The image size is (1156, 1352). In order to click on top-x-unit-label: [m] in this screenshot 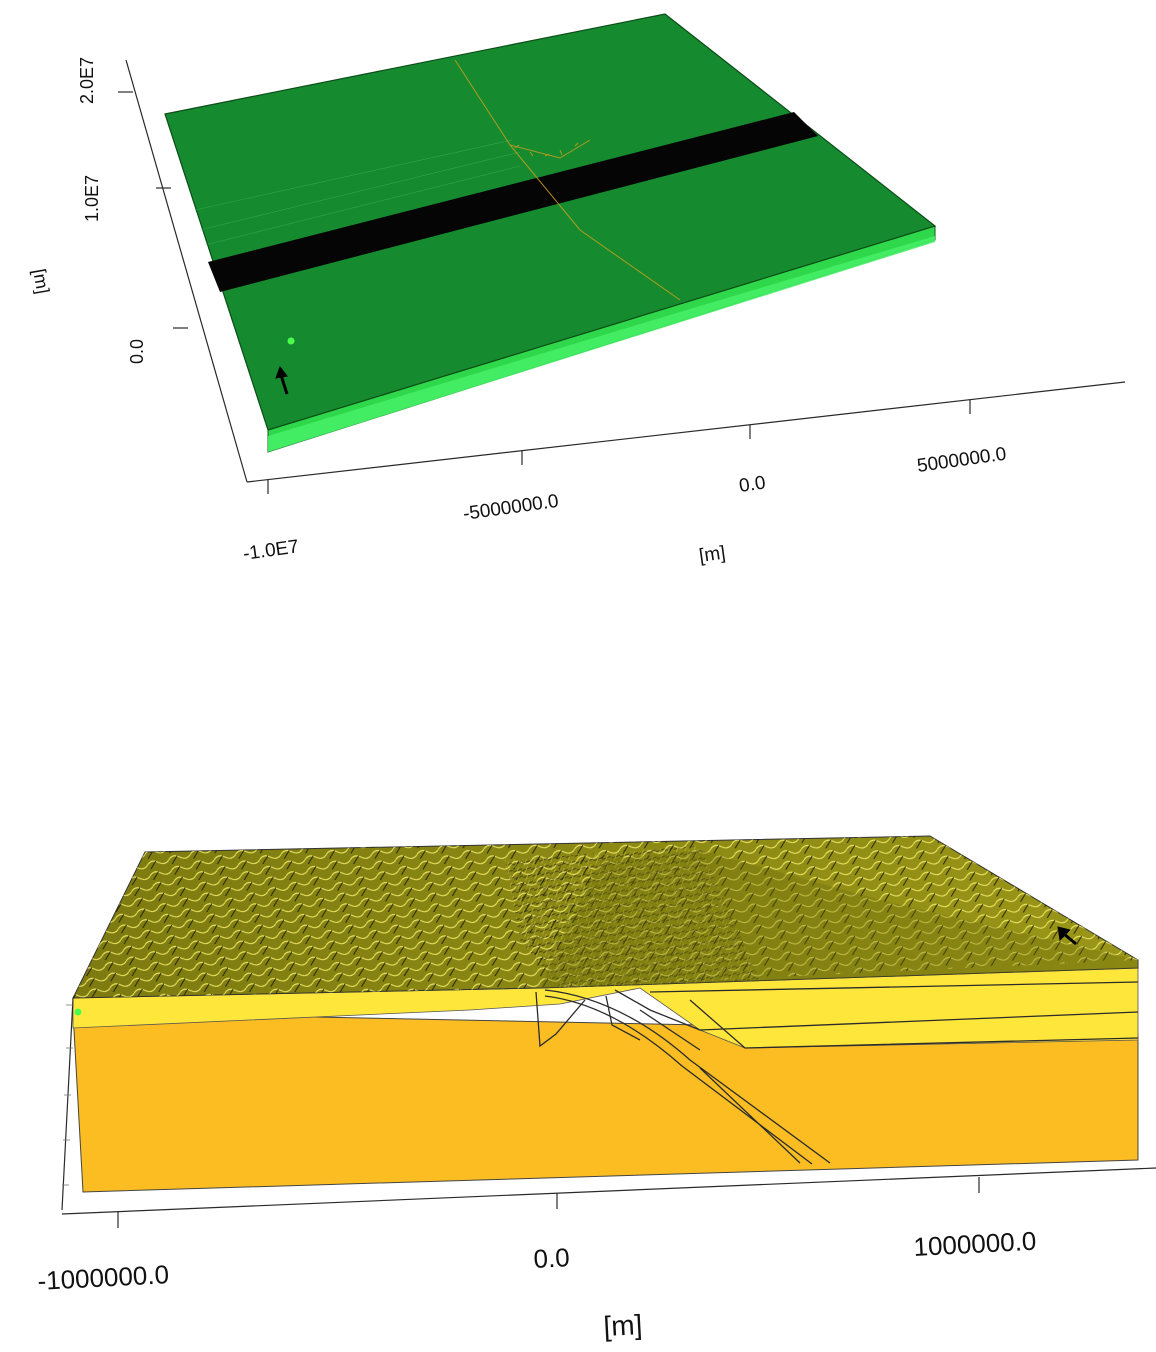, I will do `click(712, 554)`.